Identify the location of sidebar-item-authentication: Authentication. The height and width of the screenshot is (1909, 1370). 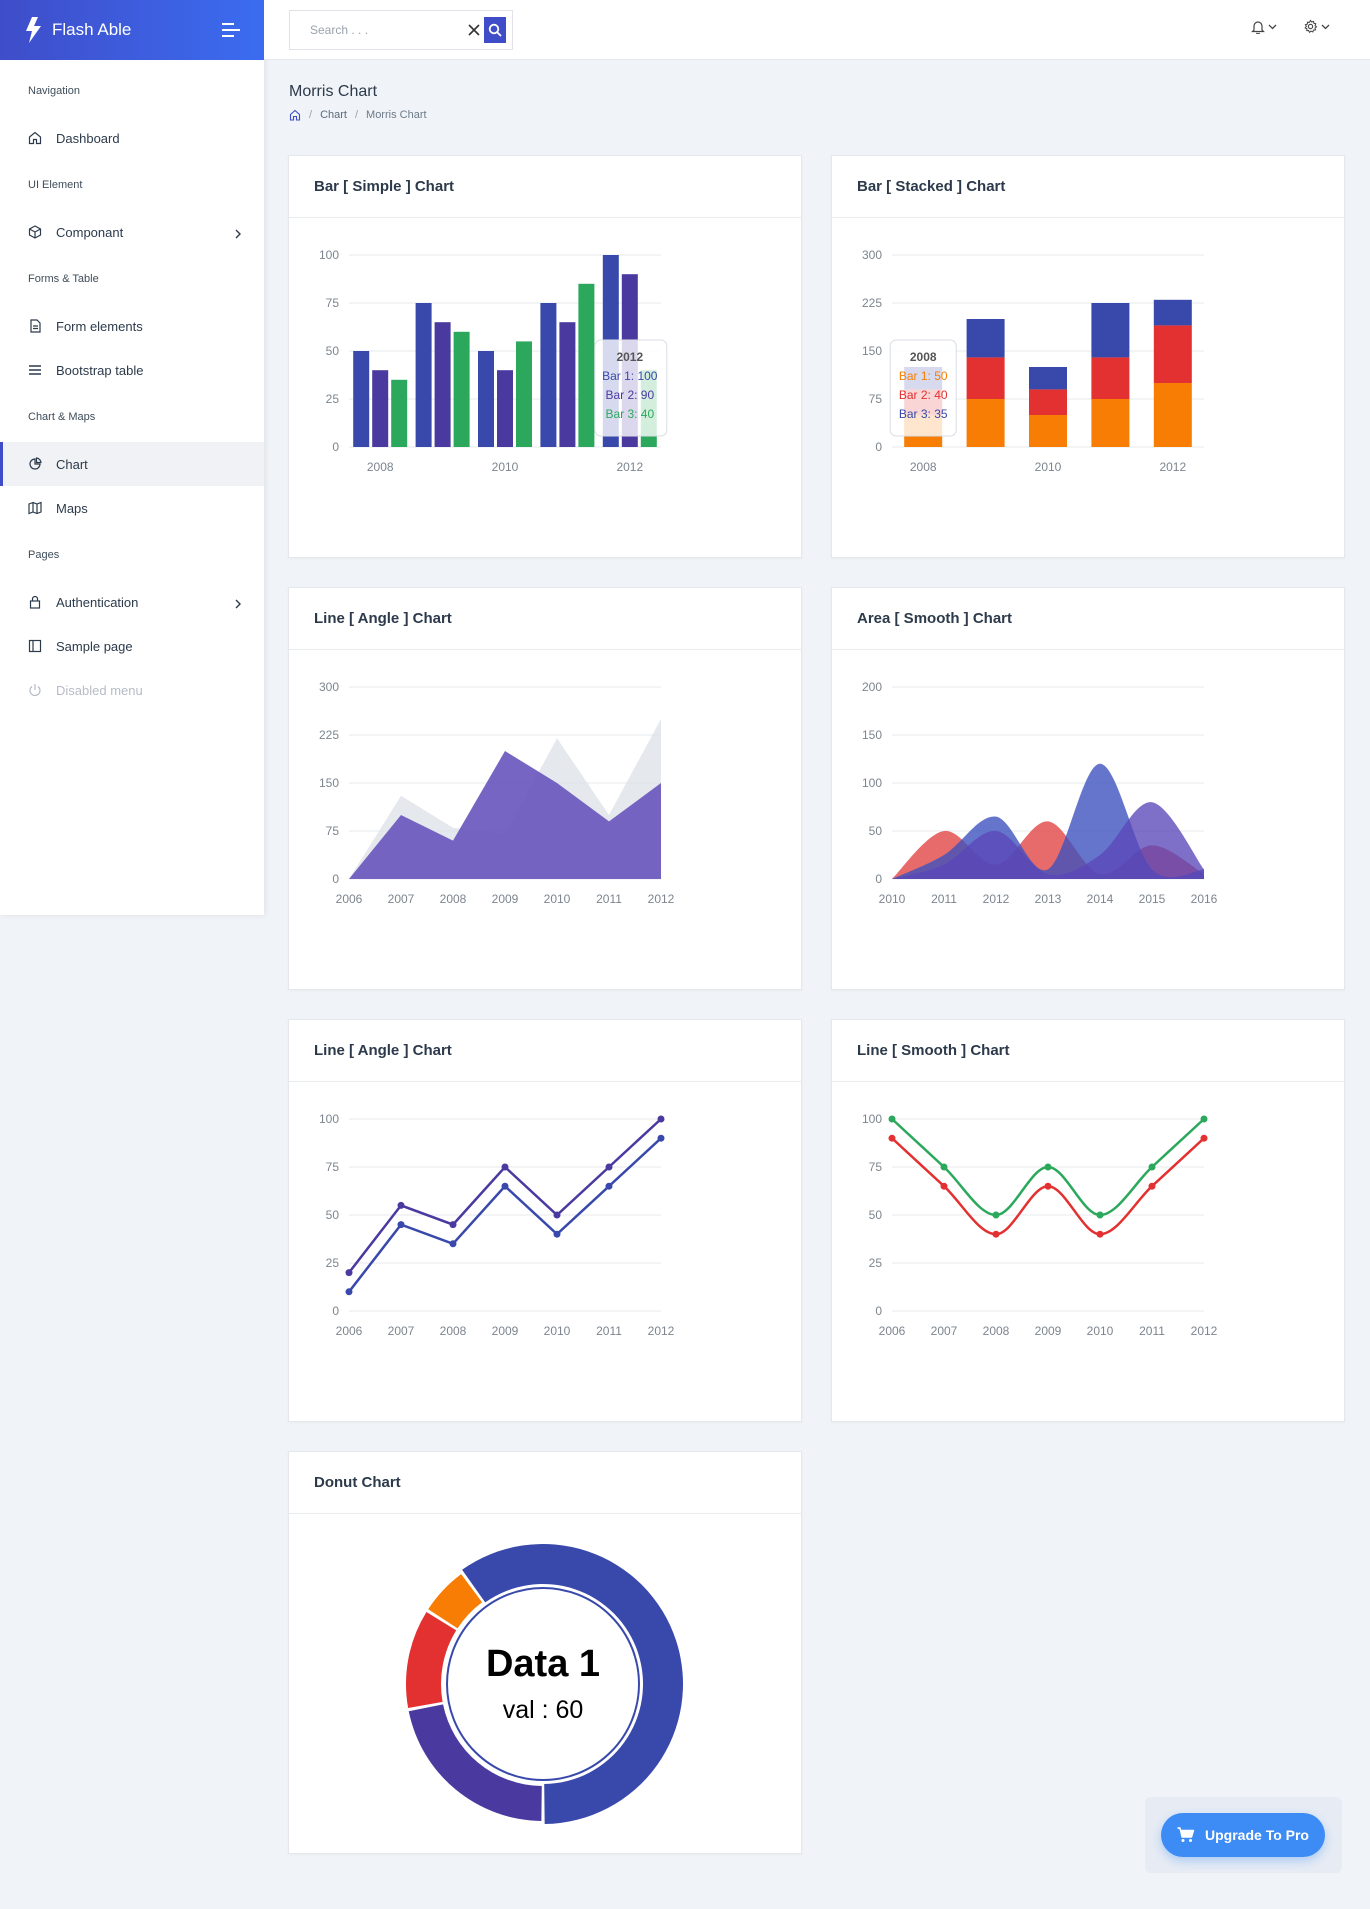
(132, 602).